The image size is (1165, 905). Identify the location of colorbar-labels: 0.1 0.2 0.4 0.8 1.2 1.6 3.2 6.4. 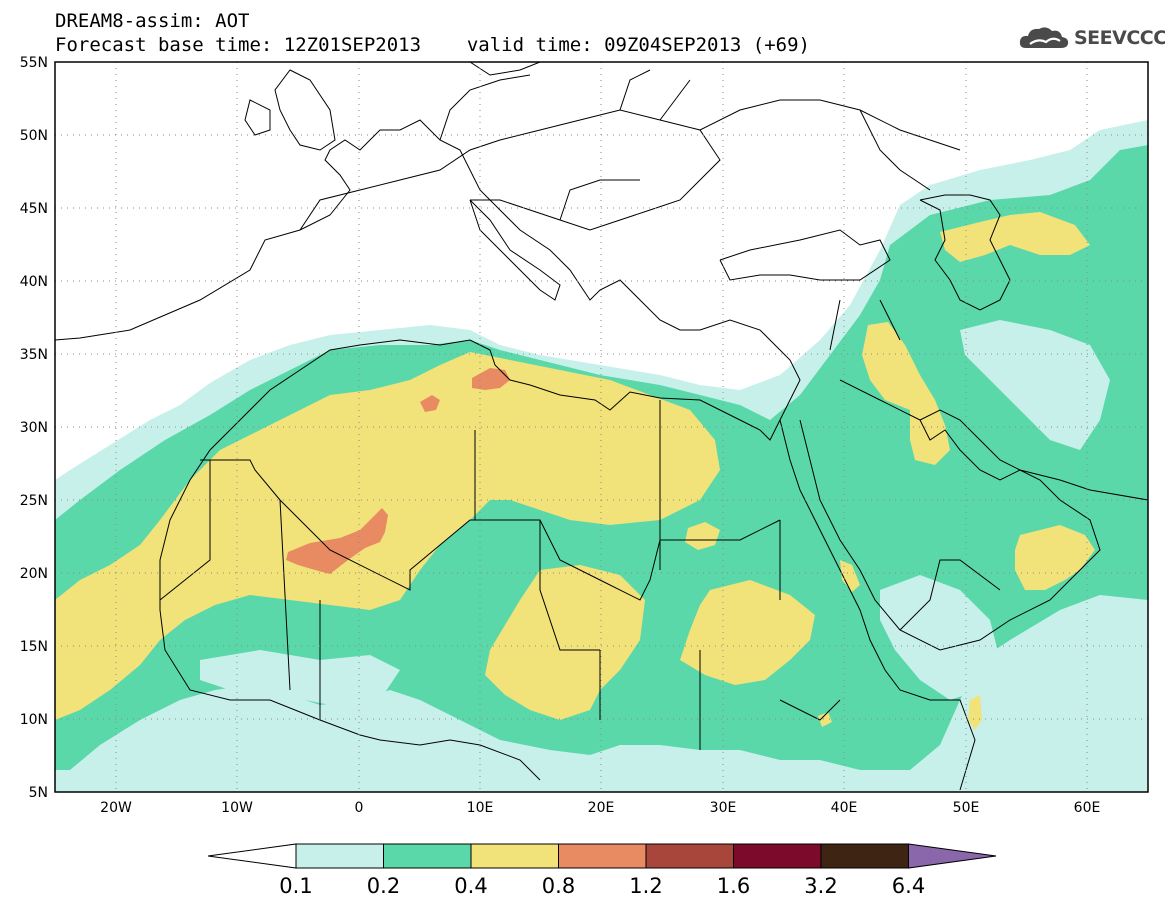
(602, 886).